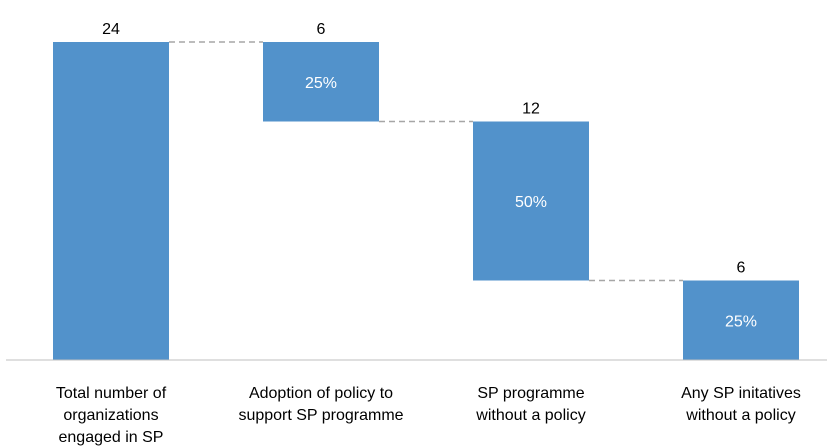 The height and width of the screenshot is (448, 833). What do you see at coordinates (530, 404) in the screenshot?
I see `category-label-2: SP programme without a policy` at bounding box center [530, 404].